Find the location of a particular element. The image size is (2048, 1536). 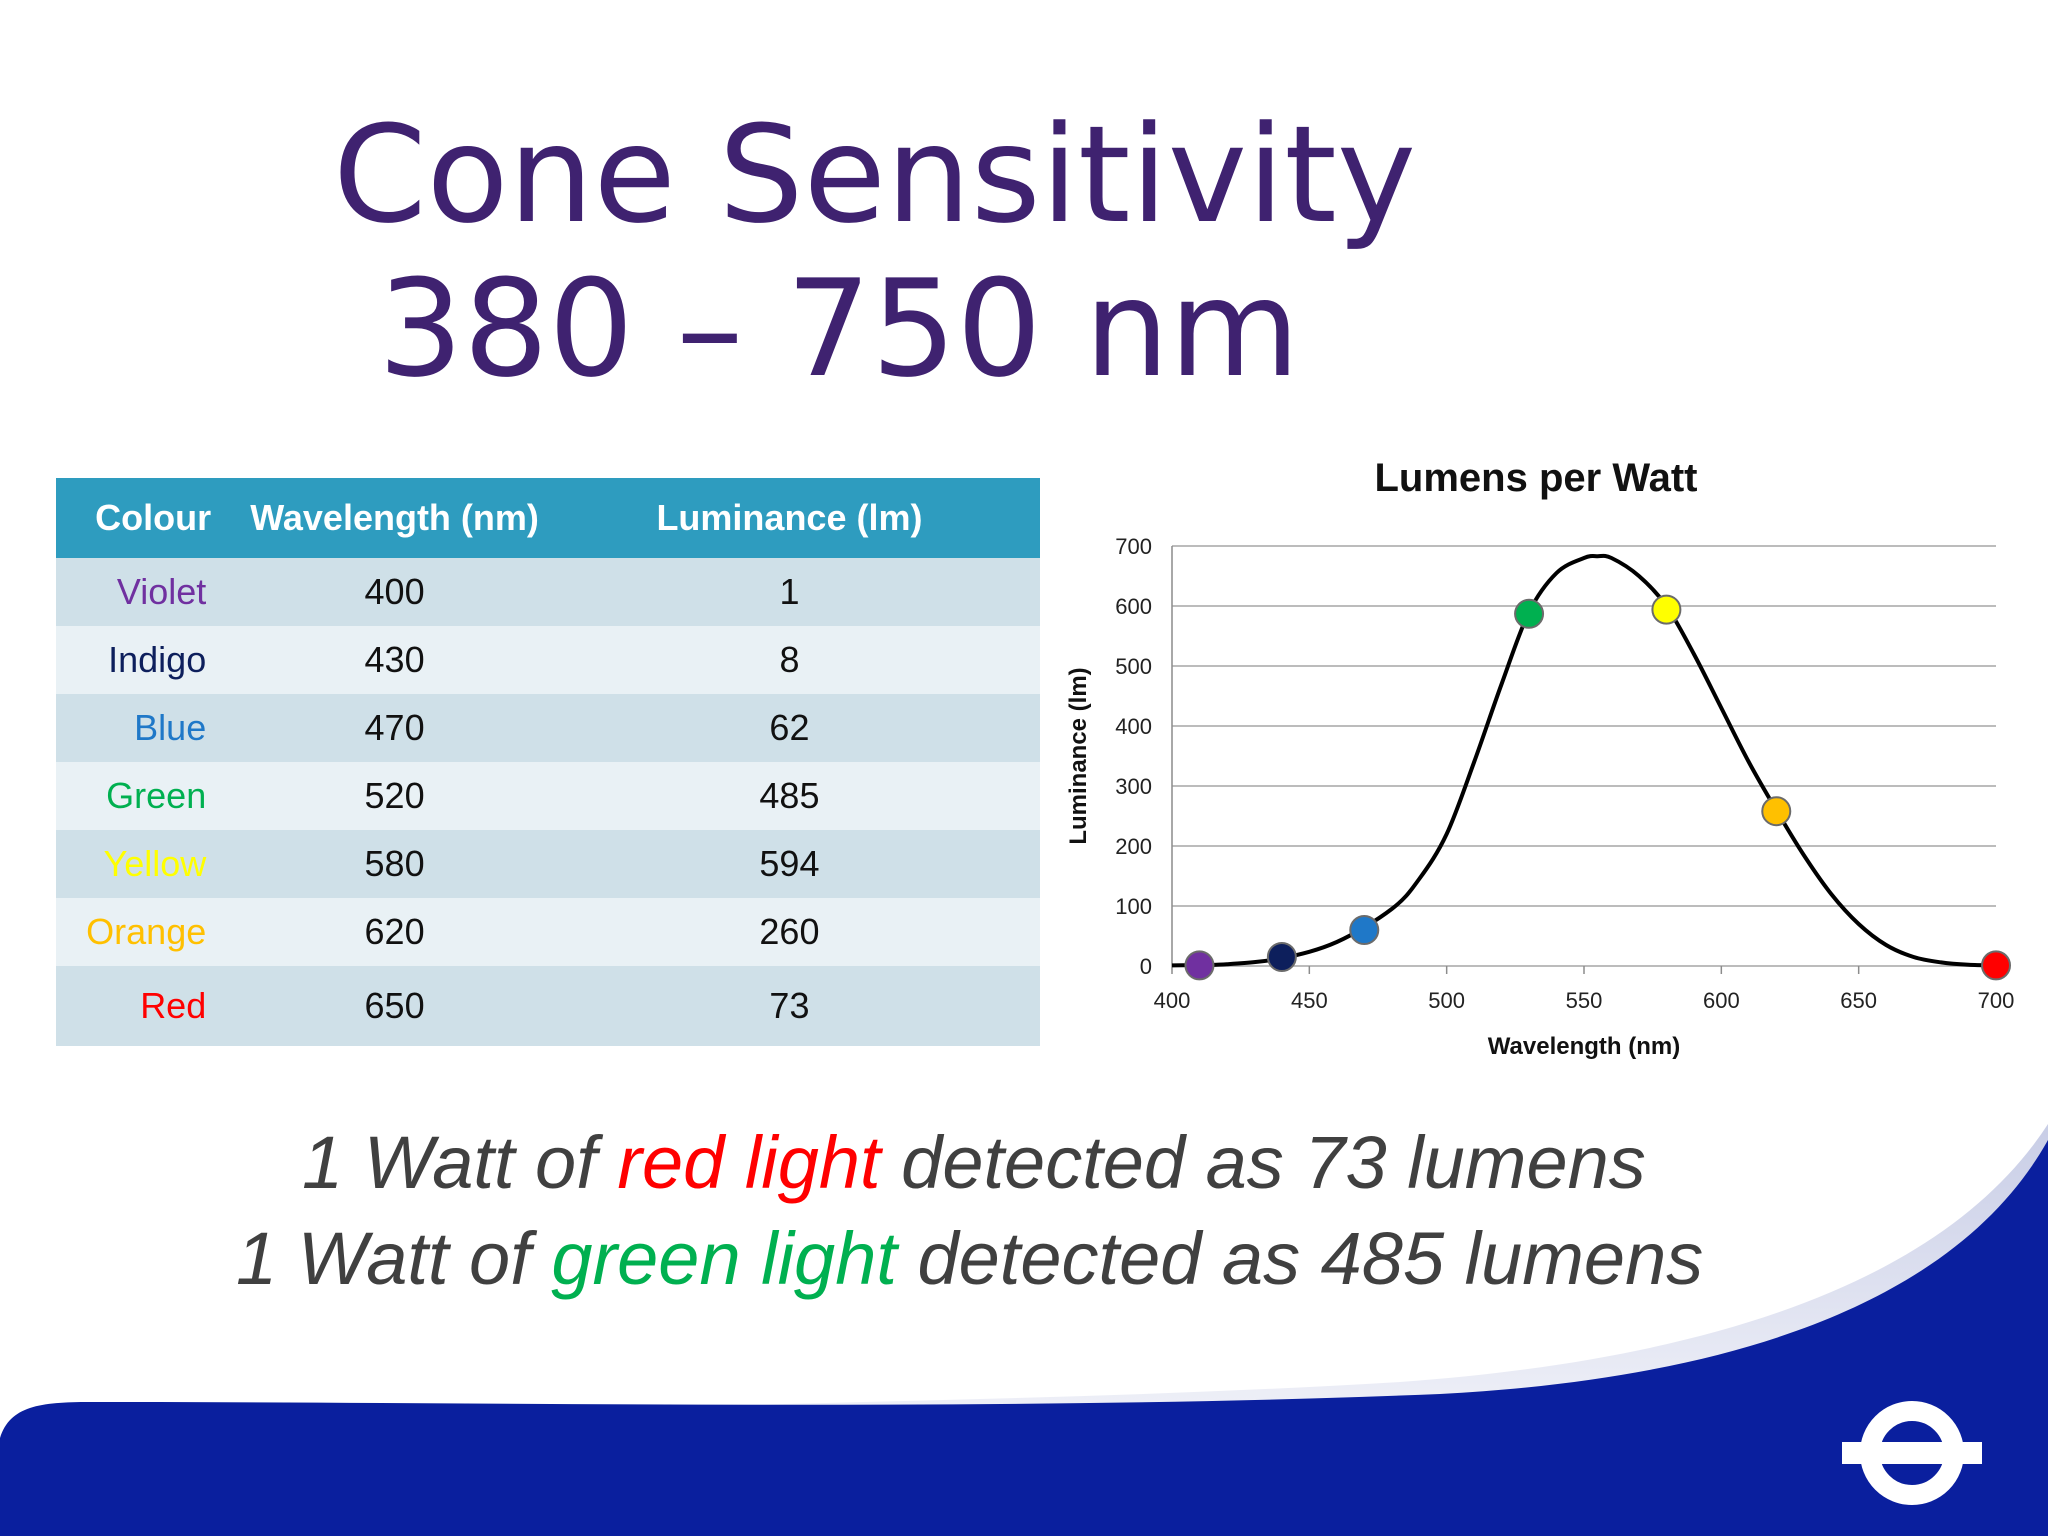

cell-wavelength: 470 is located at coordinates (394, 728).